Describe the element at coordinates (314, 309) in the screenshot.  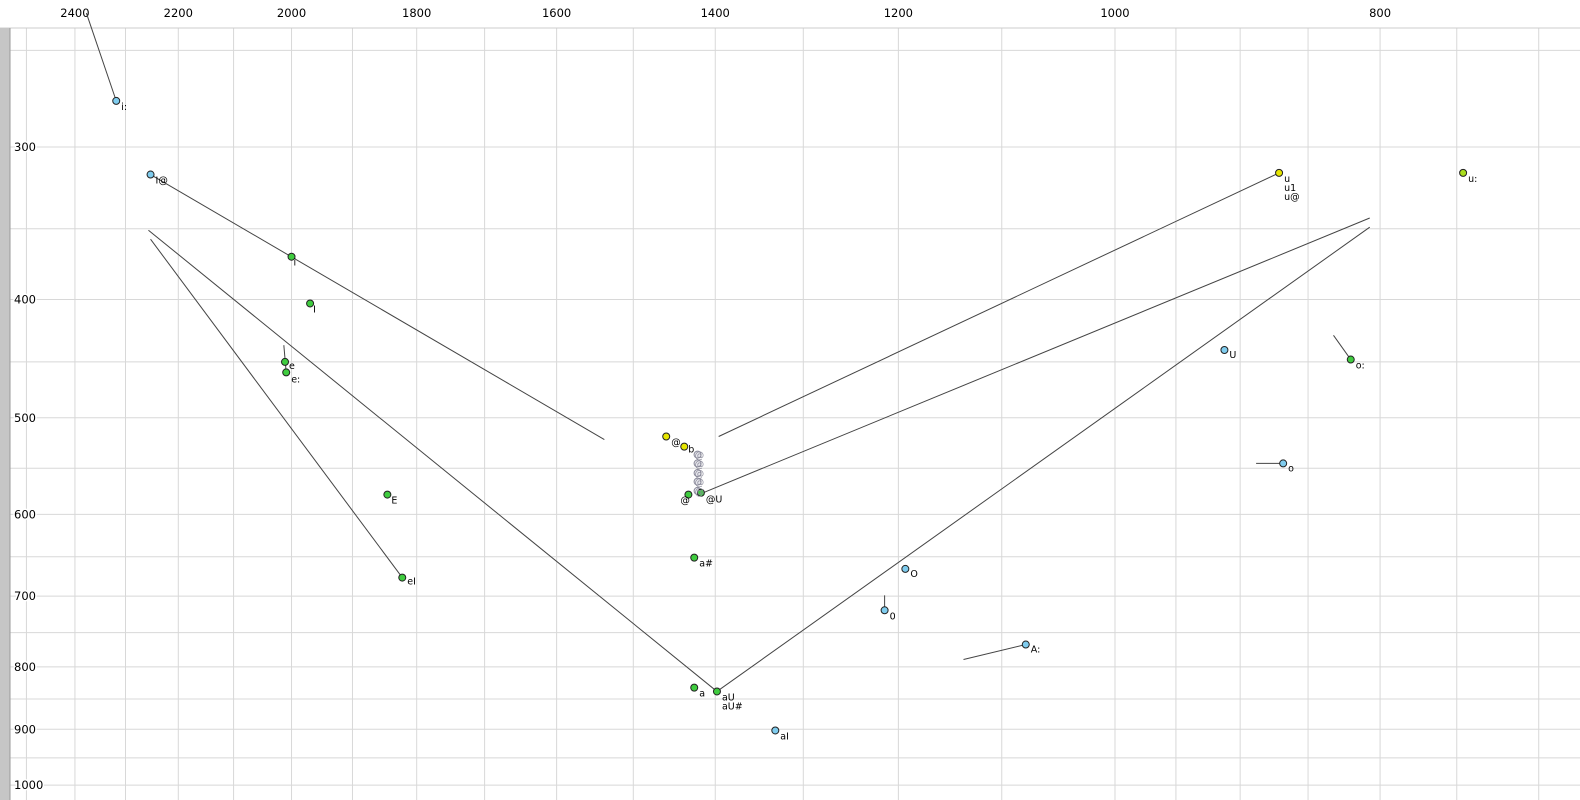
I see `vowel-point-label: I` at that location.